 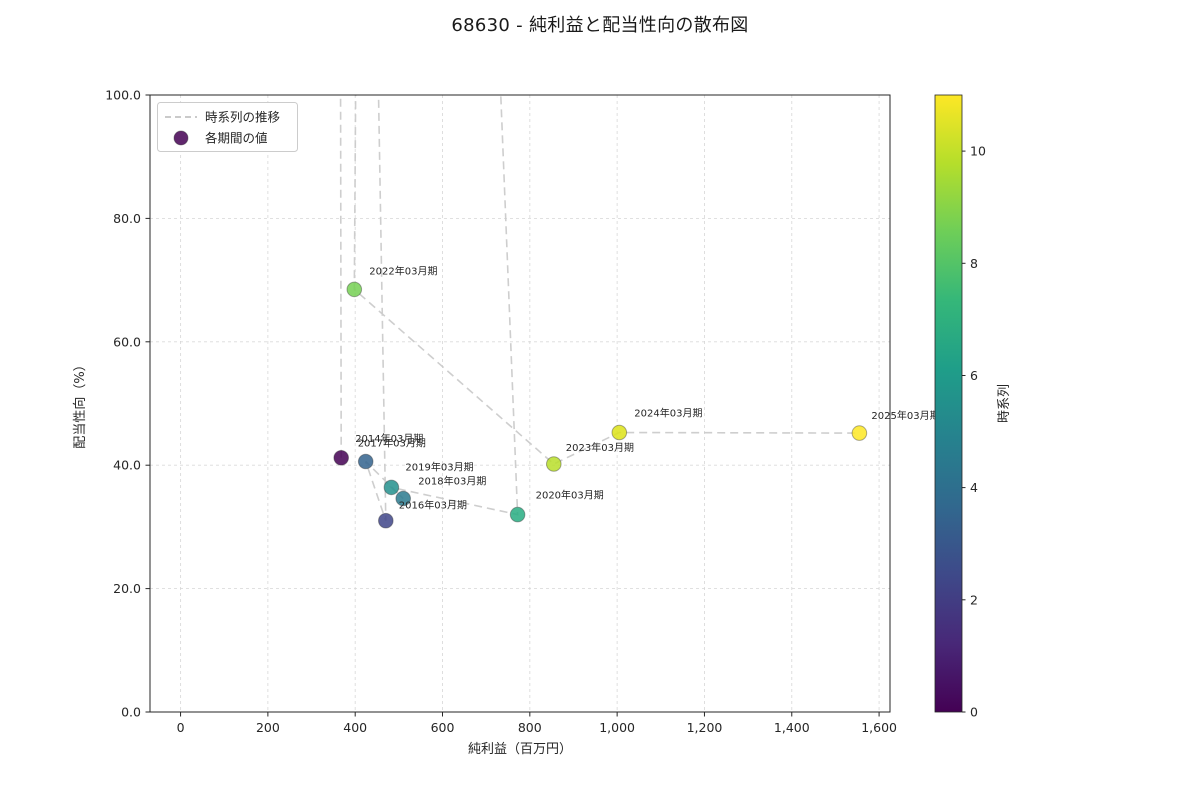 What do you see at coordinates (705, 727) in the screenshot?
I see `x-tick-label: 1,200` at bounding box center [705, 727].